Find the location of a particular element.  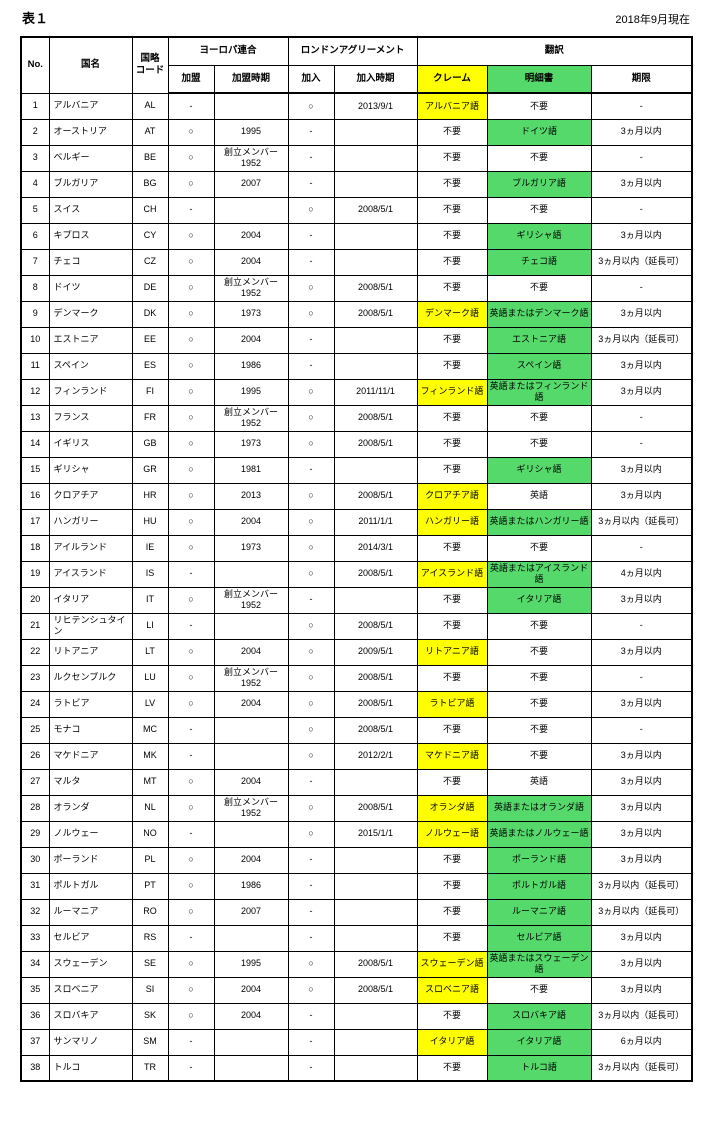

cell-country-code: AT is located at coordinates (150, 132).